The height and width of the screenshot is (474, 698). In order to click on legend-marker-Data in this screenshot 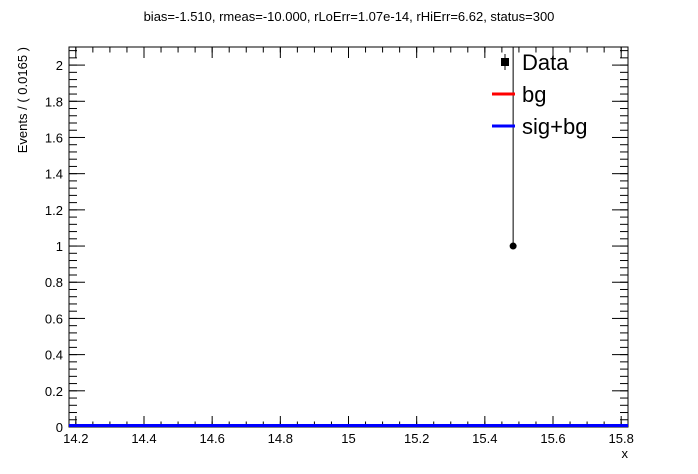, I will do `click(505, 62)`.